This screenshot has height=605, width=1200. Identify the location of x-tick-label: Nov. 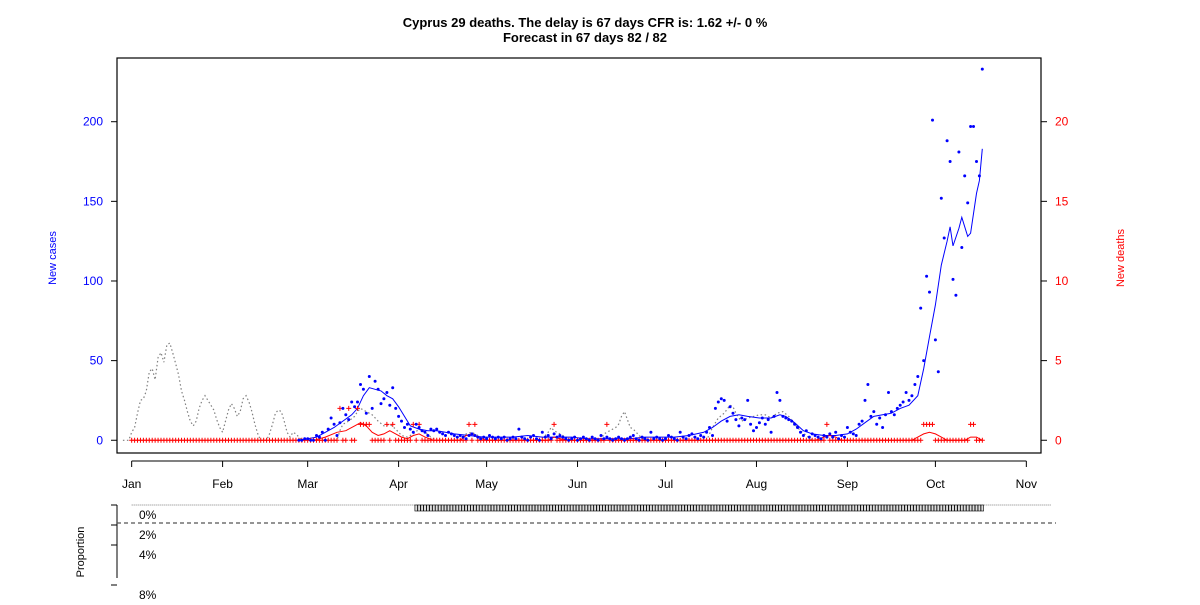
(1026, 484).